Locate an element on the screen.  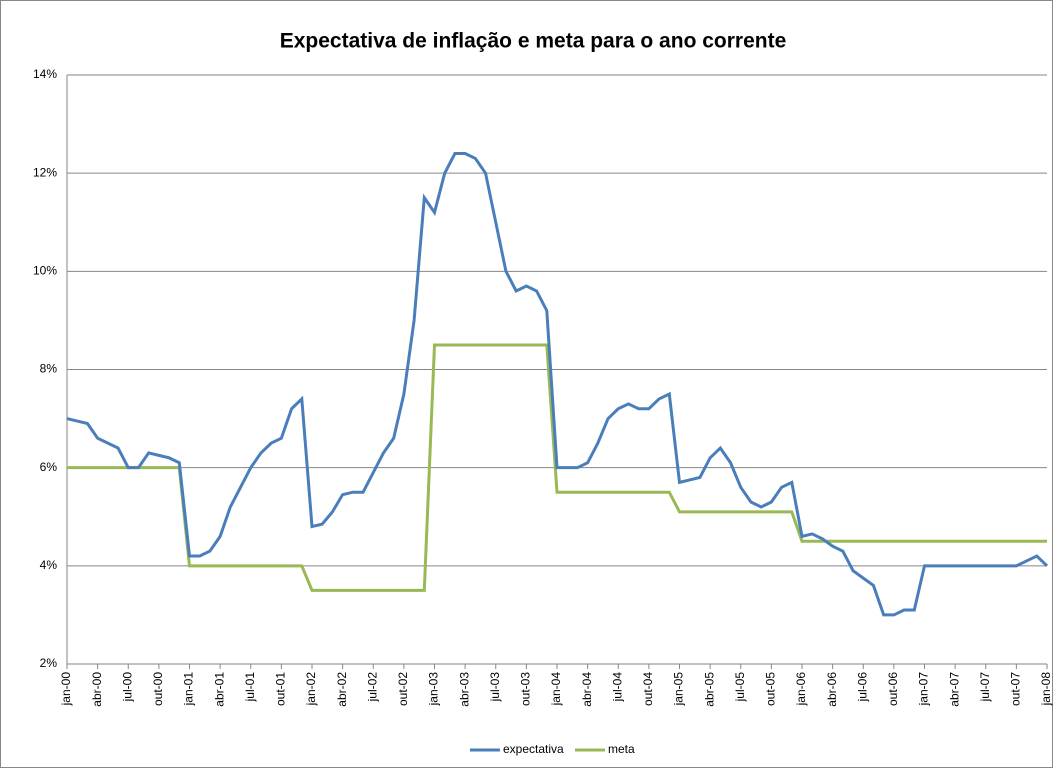
x-tick-label: out-00 is located at coordinates (158, 689).